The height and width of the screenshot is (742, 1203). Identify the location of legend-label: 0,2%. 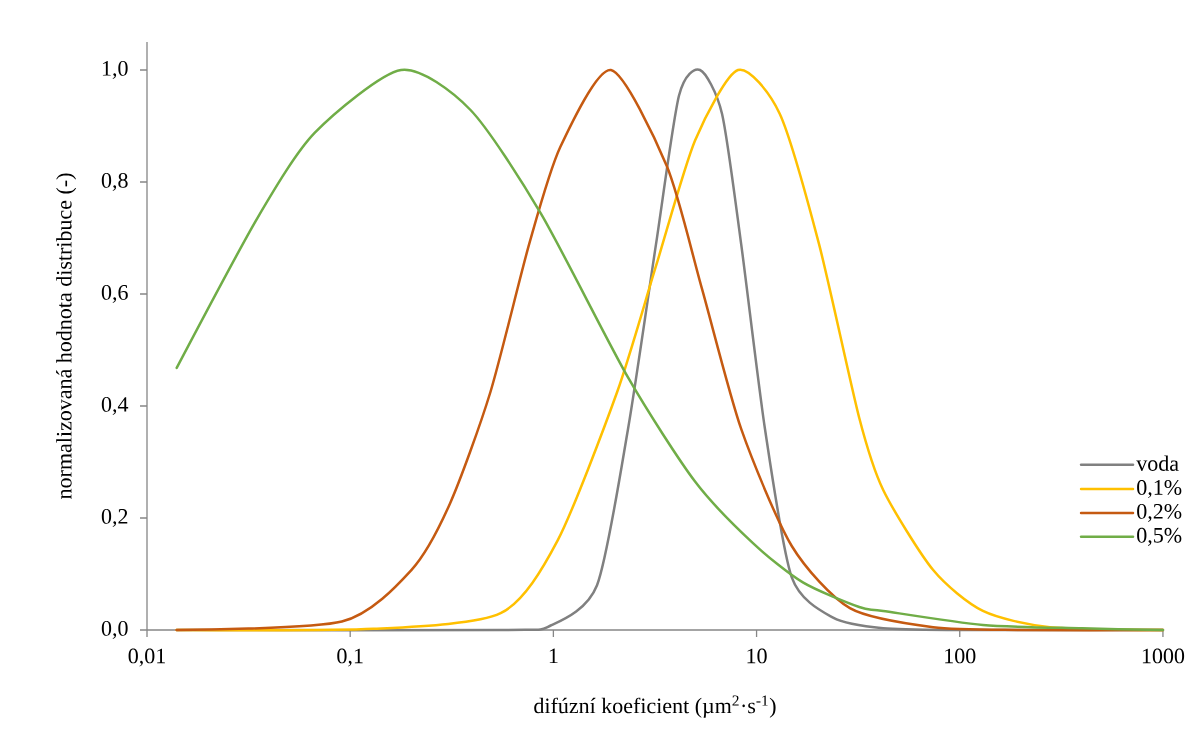
(1159, 512).